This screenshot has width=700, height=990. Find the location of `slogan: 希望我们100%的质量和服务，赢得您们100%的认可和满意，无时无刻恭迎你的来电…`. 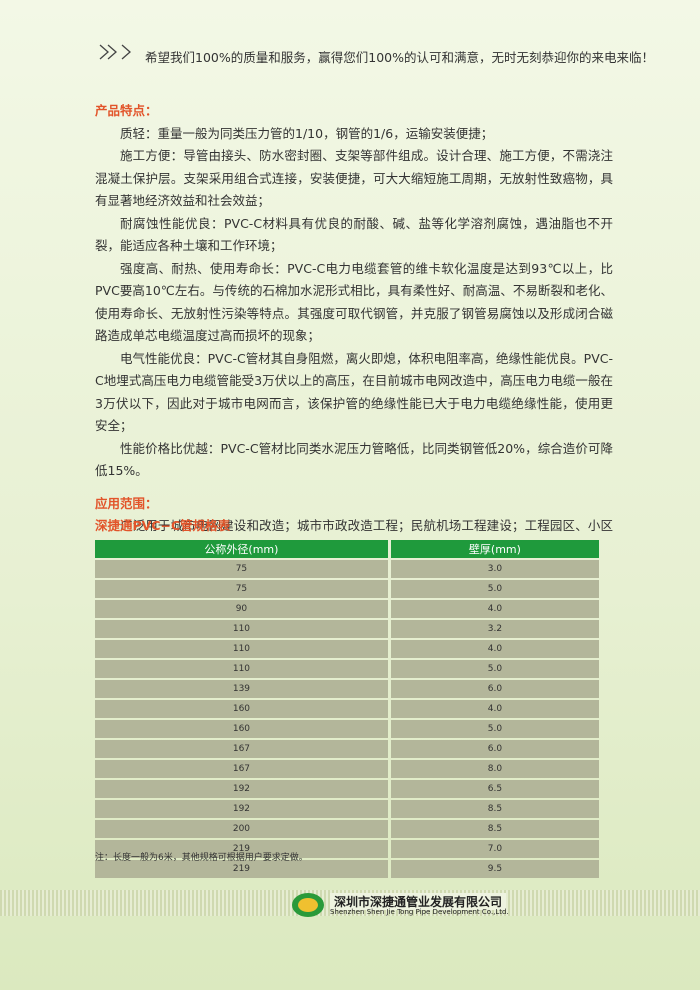

slogan: 希望我们100%的质量和服务，赢得您们100%的认可和满意，无时无刻恭迎你的来电… is located at coordinates (399, 57).